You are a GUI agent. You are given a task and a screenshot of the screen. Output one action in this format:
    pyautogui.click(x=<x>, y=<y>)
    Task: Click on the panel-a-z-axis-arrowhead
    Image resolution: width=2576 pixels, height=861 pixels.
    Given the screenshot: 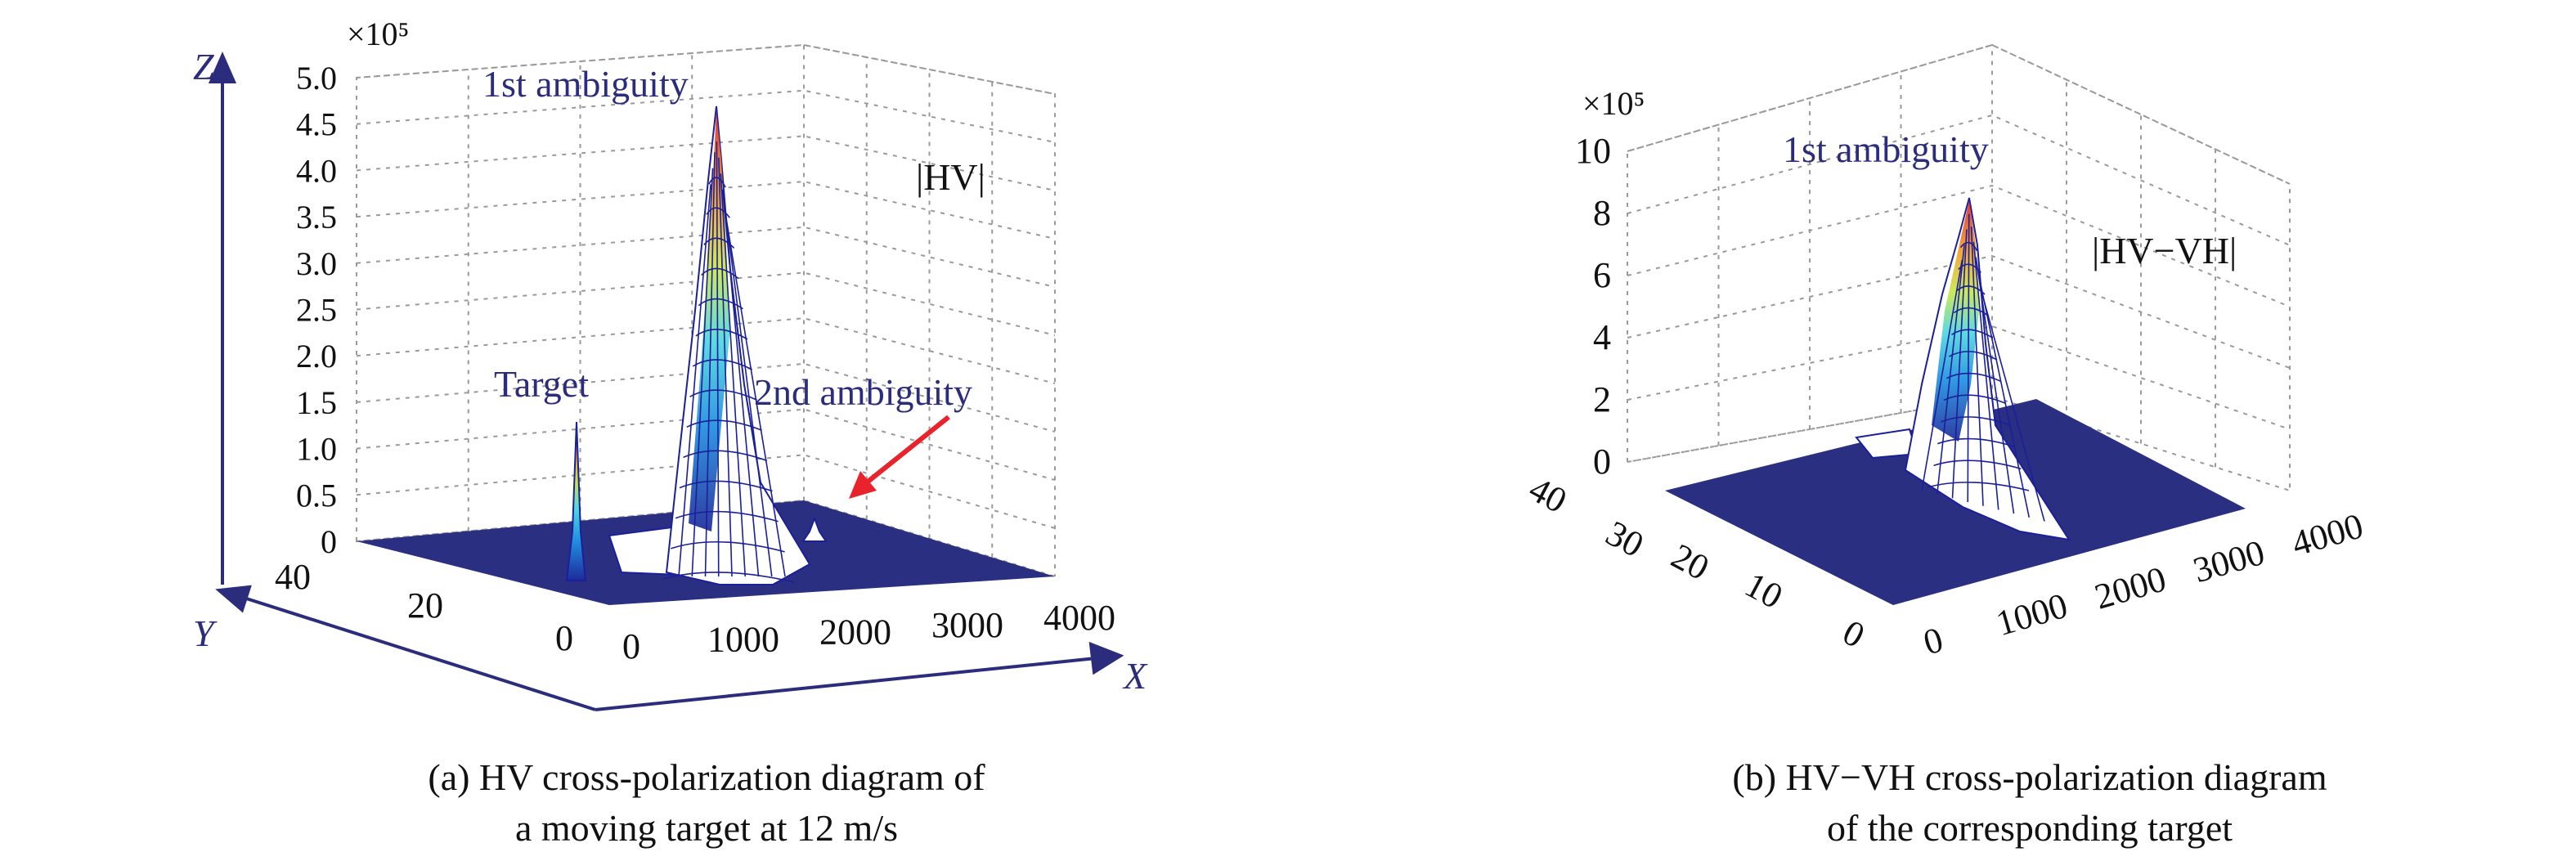 What is the action you would take?
    pyautogui.click(x=222, y=67)
    